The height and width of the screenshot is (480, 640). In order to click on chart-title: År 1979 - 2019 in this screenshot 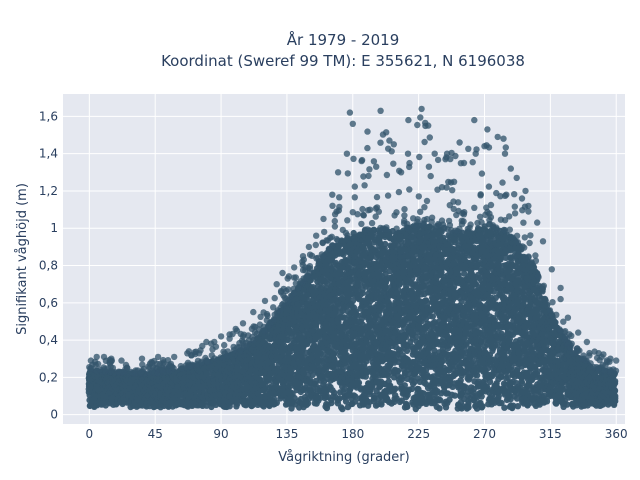, I will do `click(343, 39)`.